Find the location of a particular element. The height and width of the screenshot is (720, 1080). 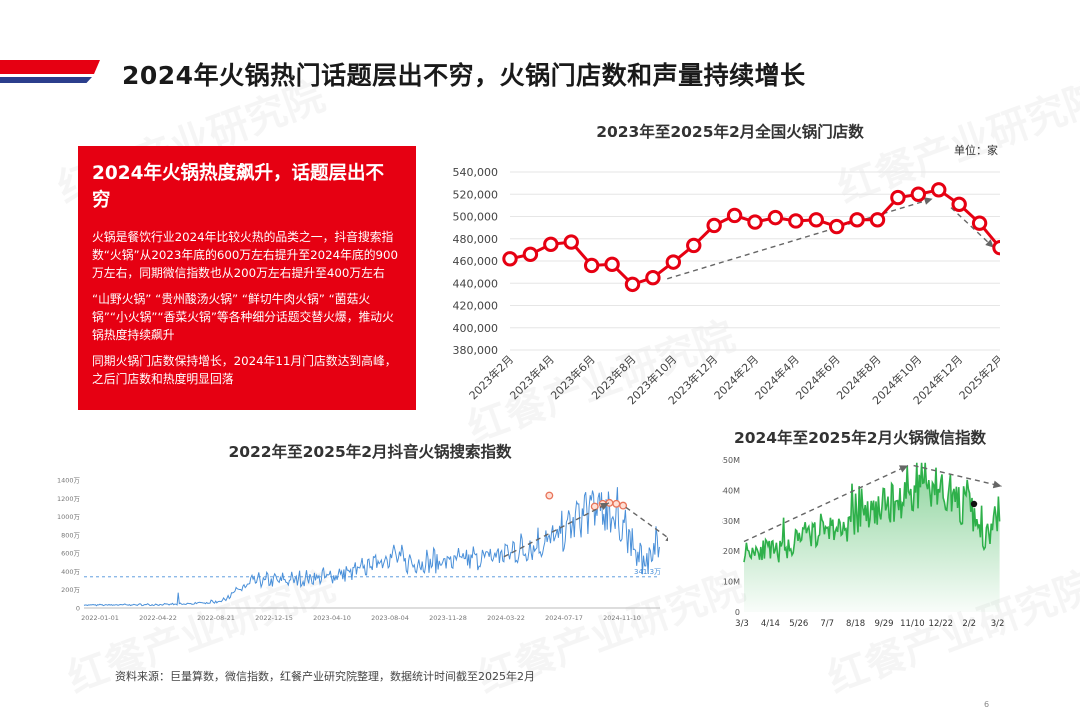

wechat-x-tick-label: 2/2 is located at coordinates (969, 624).